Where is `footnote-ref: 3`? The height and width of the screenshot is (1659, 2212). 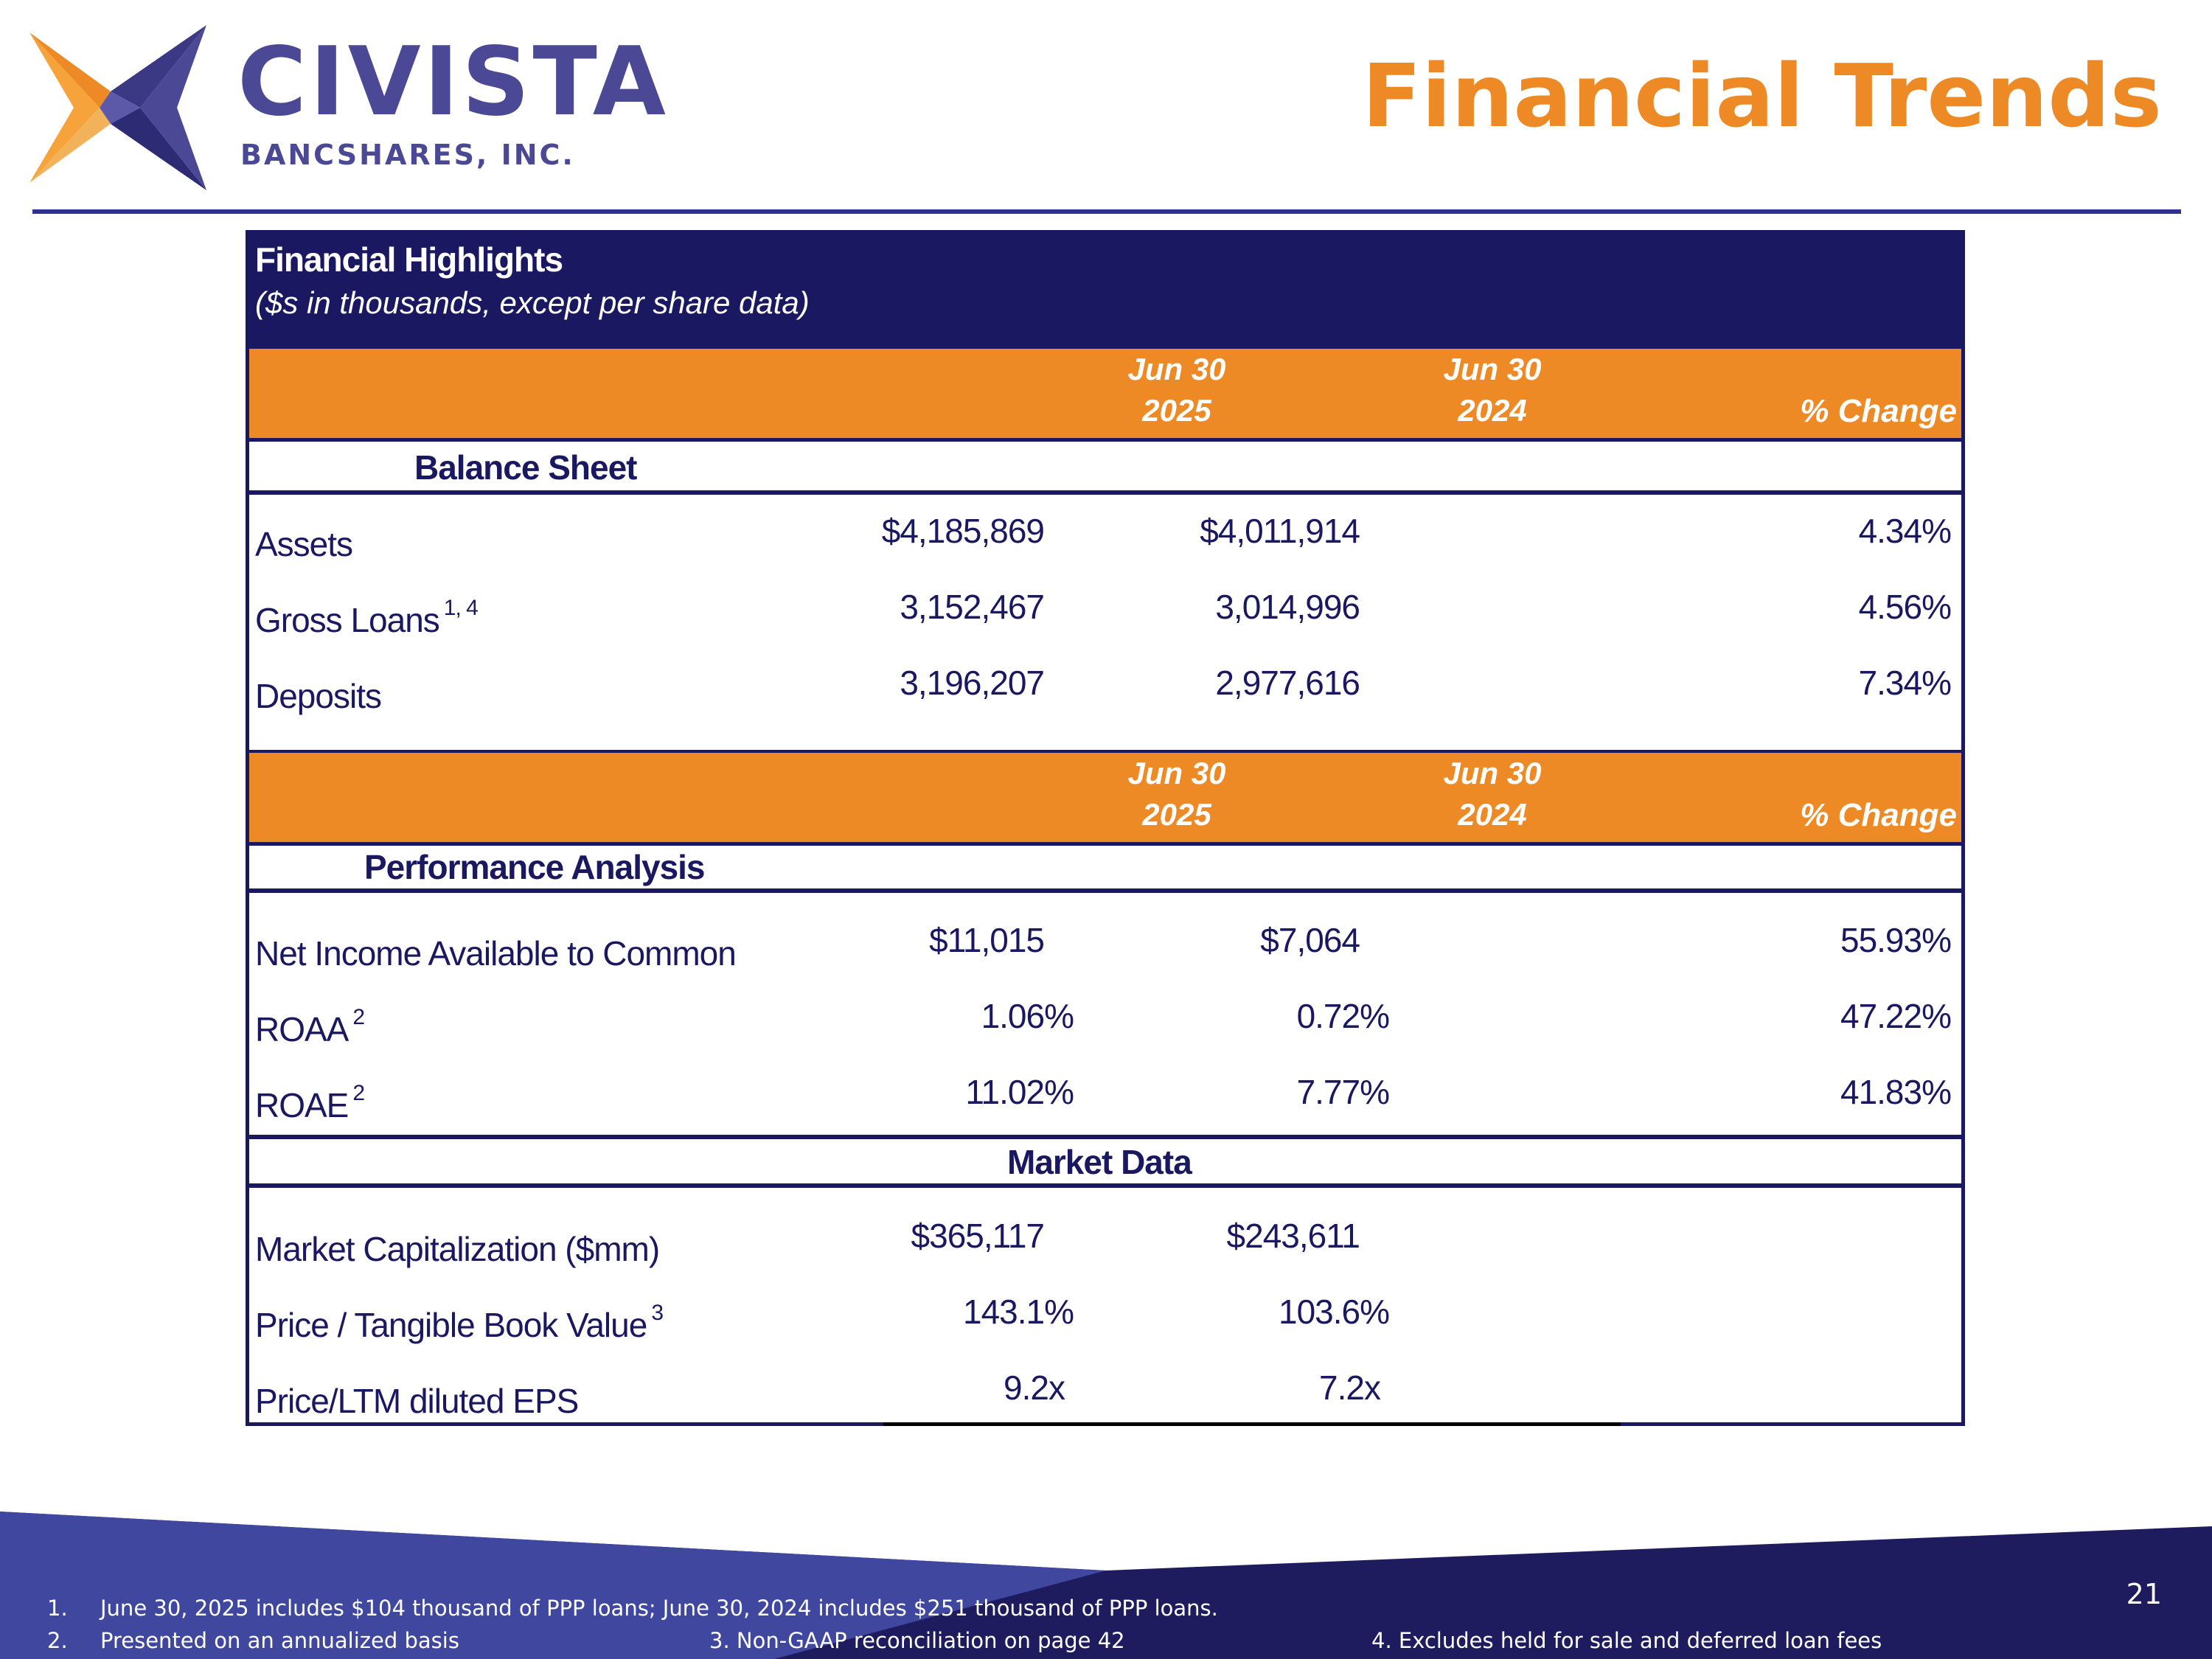
footnote-ref: 3 is located at coordinates (657, 1313).